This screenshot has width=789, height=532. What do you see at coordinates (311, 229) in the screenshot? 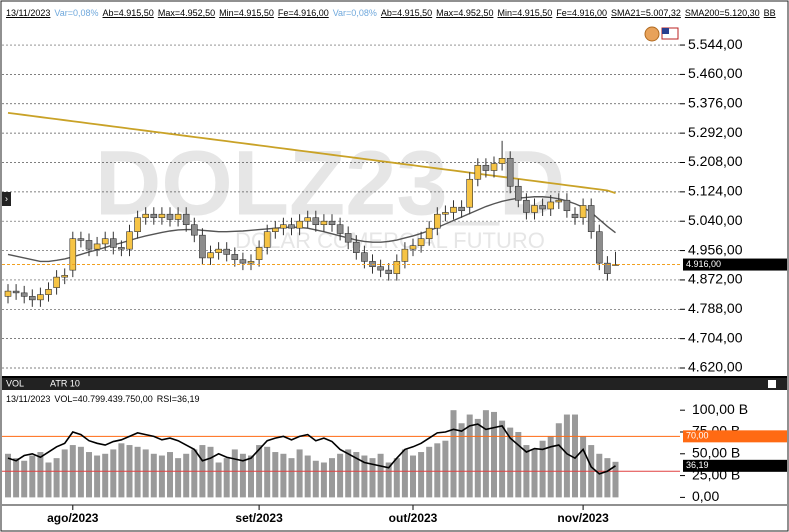
I see `line-series` at bounding box center [311, 229].